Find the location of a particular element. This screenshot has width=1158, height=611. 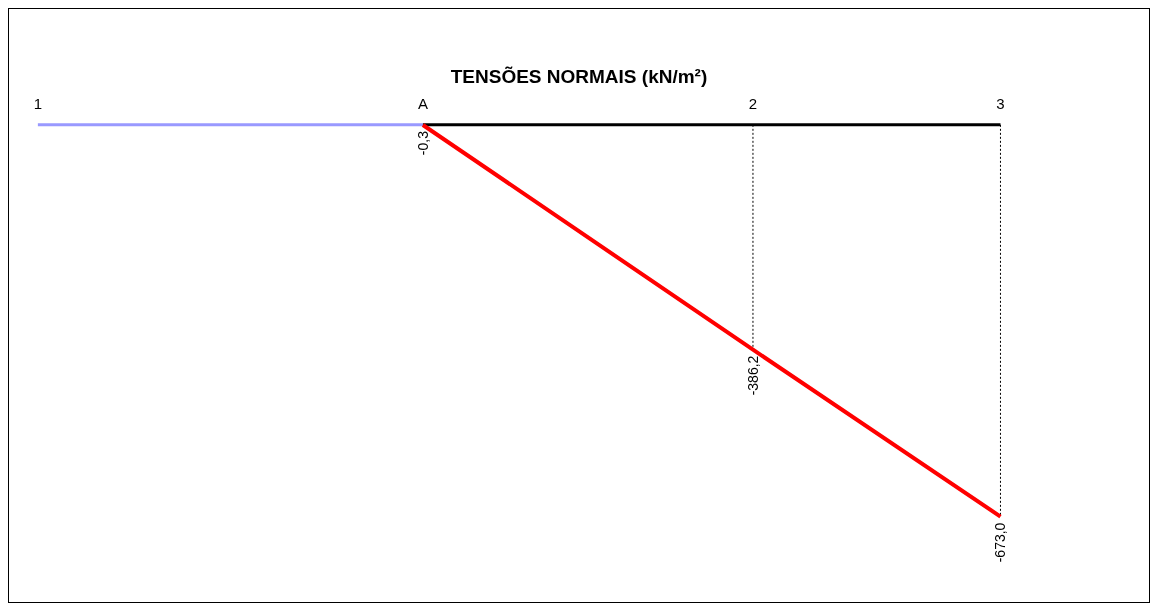

x-tick-label: A is located at coordinates (422, 103).